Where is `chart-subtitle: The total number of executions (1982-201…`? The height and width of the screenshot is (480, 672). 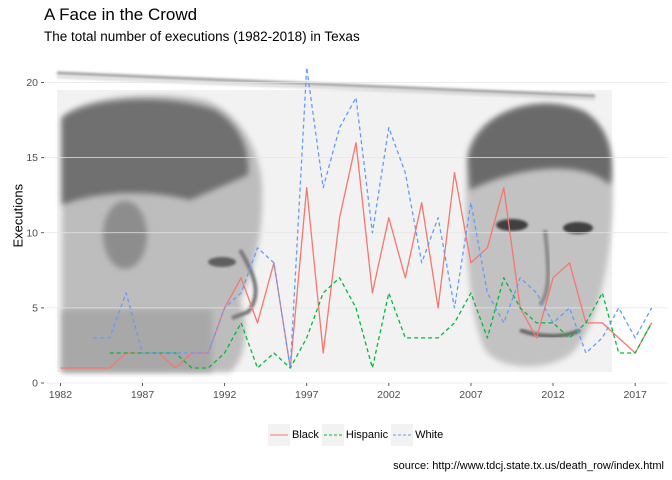
chart-subtitle: The total number of executions (1982-201… is located at coordinates (202, 36).